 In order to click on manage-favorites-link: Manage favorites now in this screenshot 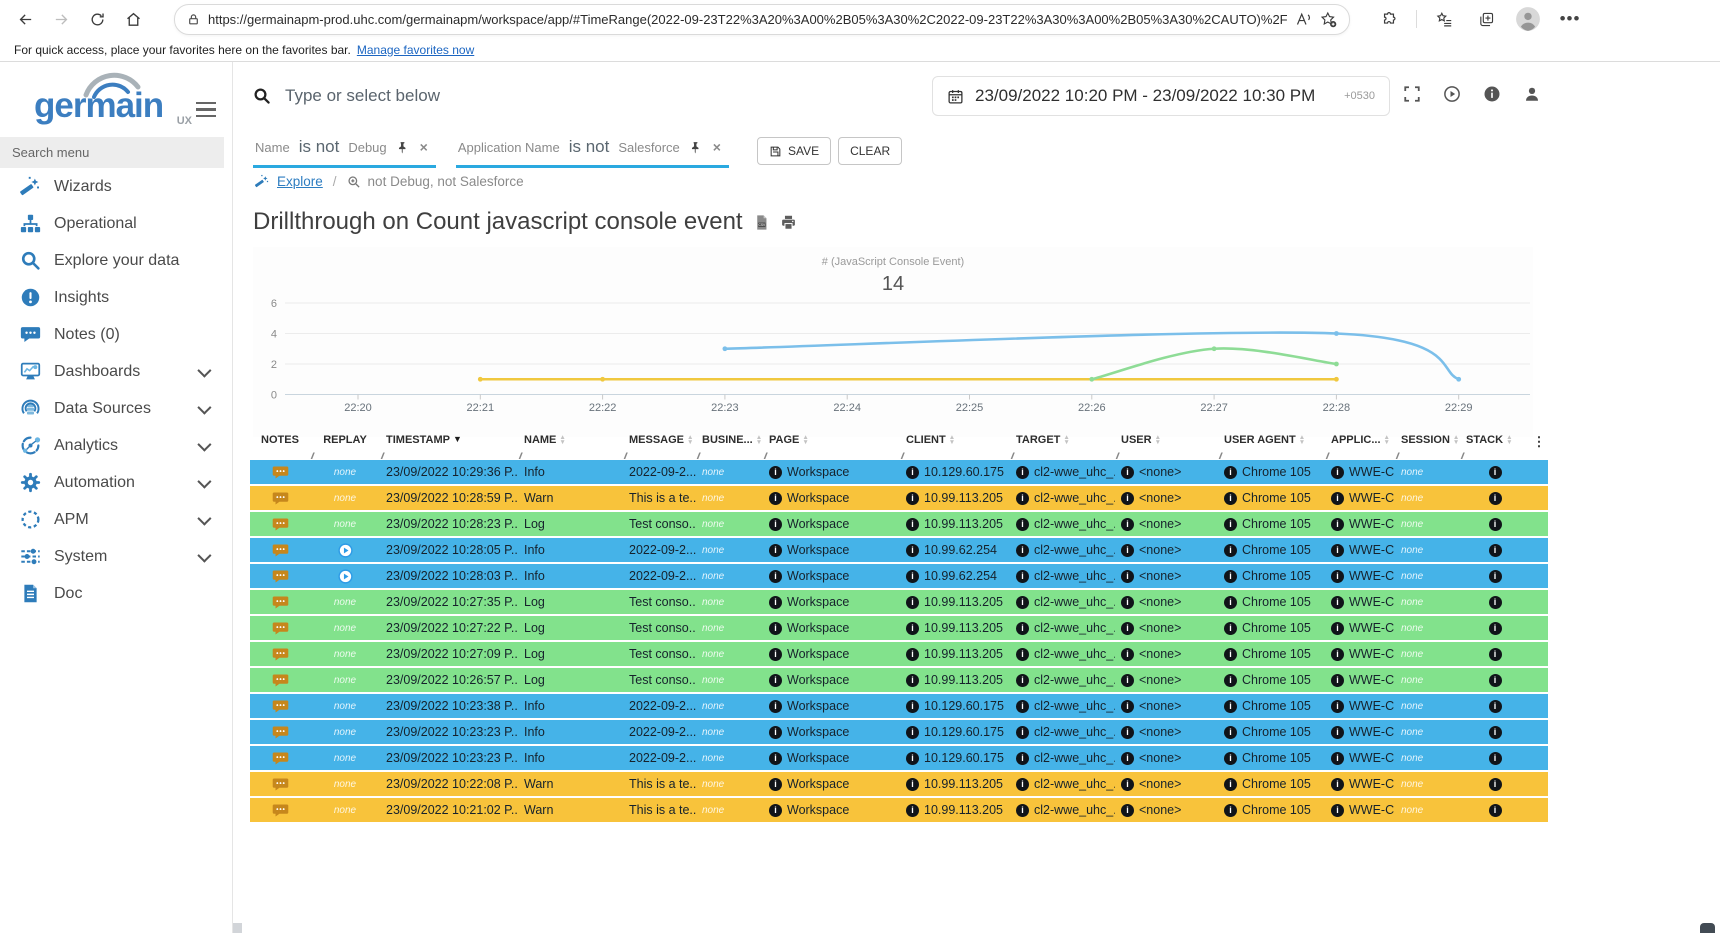, I will do `click(415, 49)`.